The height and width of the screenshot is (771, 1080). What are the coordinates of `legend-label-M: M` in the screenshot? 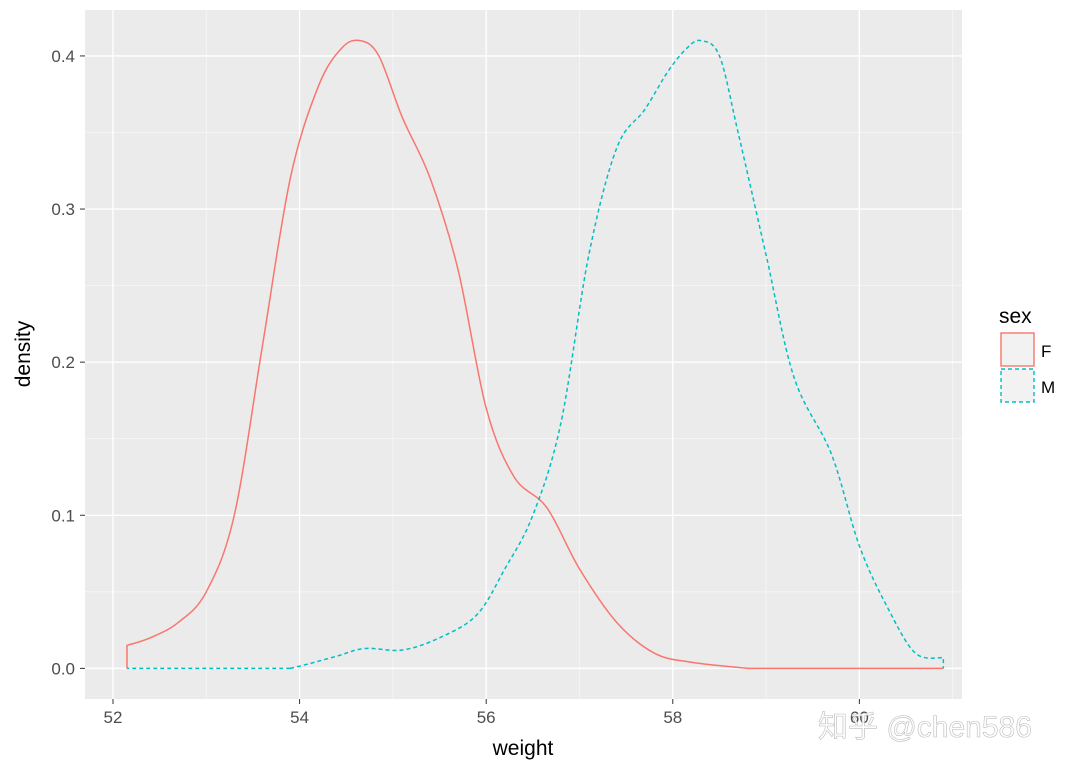 It's located at (1048, 387).